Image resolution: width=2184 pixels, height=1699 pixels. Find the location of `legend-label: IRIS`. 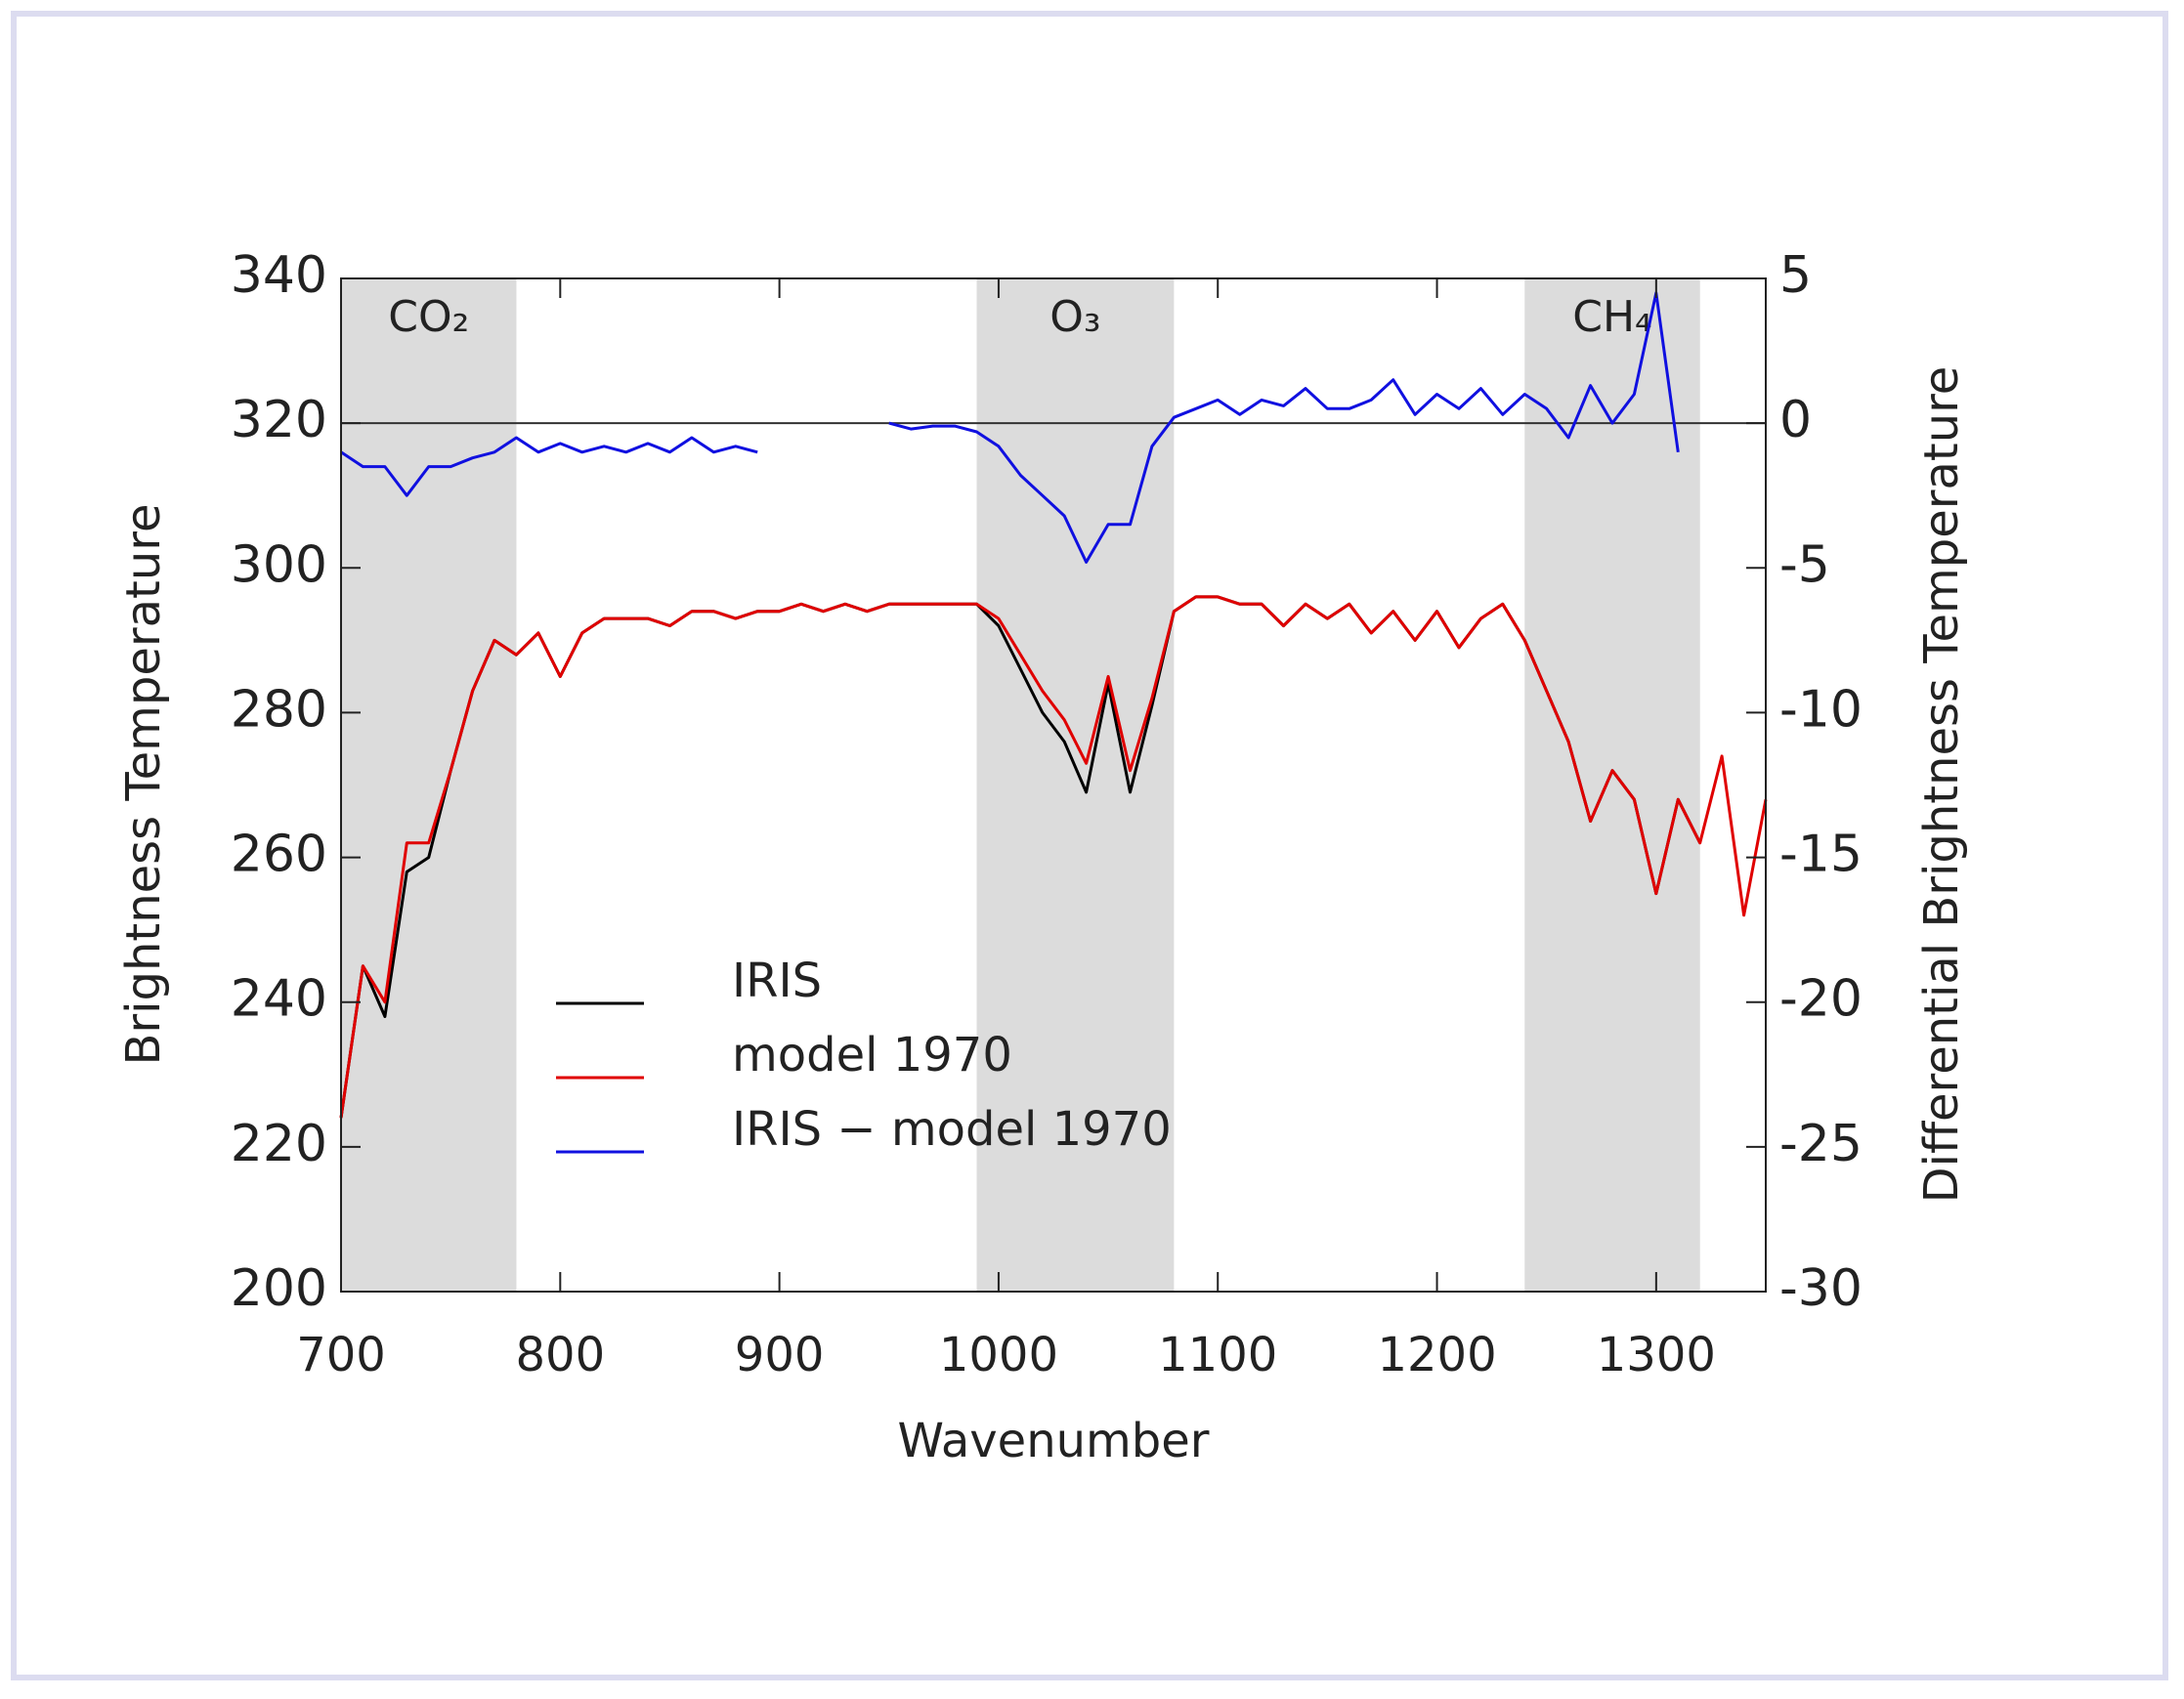

legend-label: IRIS is located at coordinates (777, 981).